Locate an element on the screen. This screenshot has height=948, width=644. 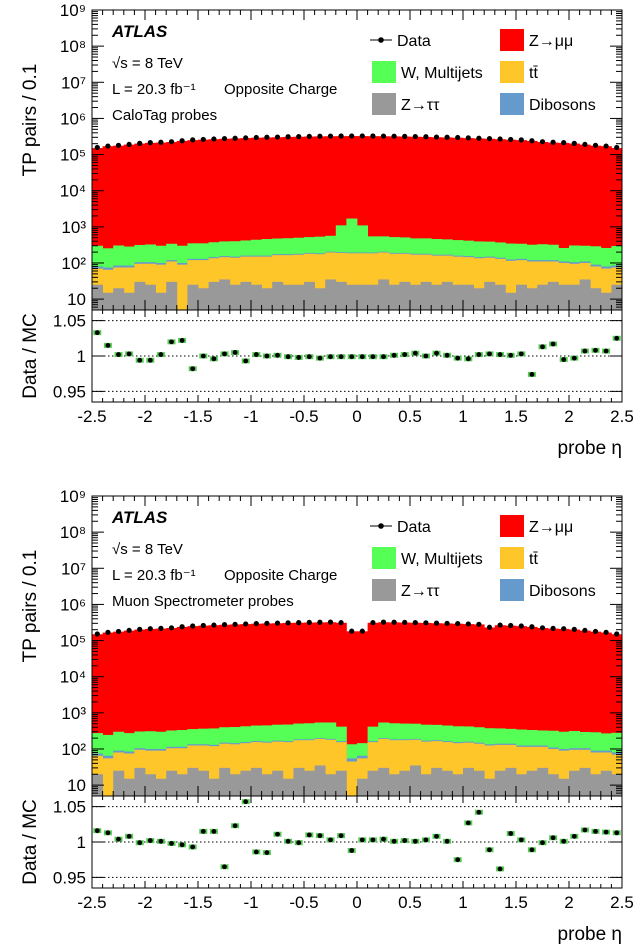
bar-Z→ττ-33 is located at coordinates (447, 783).